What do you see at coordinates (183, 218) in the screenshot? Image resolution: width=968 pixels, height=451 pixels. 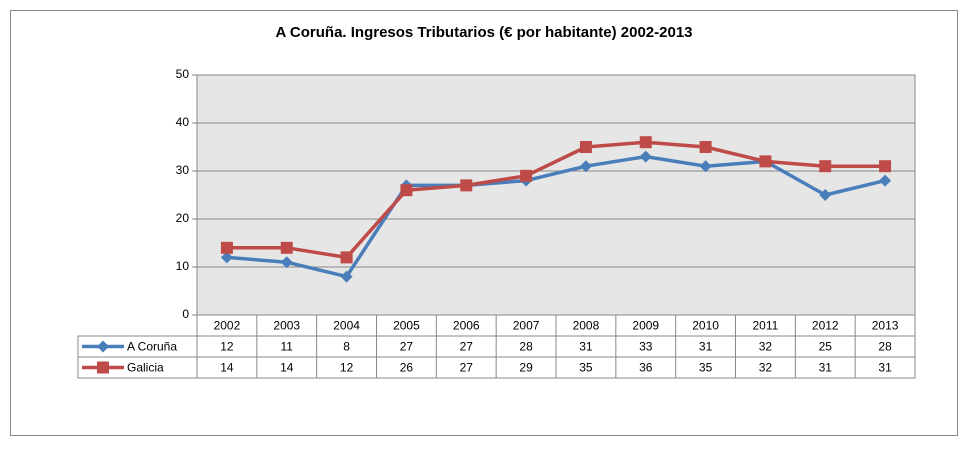 I see `y-tick-label: 20` at bounding box center [183, 218].